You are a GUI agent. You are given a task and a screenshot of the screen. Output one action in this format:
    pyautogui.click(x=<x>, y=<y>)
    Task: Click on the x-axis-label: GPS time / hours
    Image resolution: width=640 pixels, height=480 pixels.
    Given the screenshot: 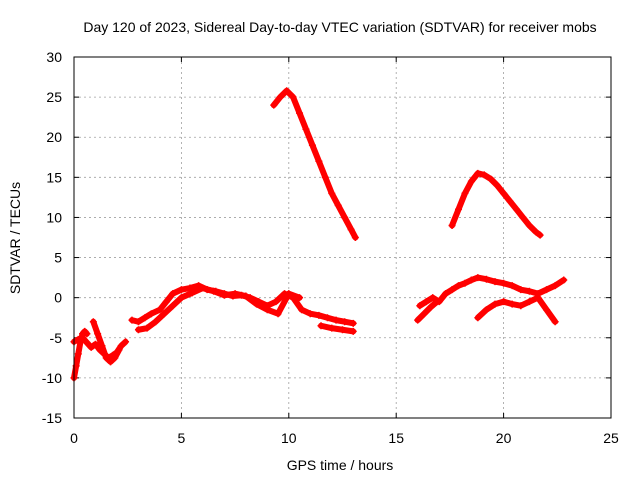 What is the action you would take?
    pyautogui.click(x=340, y=465)
    